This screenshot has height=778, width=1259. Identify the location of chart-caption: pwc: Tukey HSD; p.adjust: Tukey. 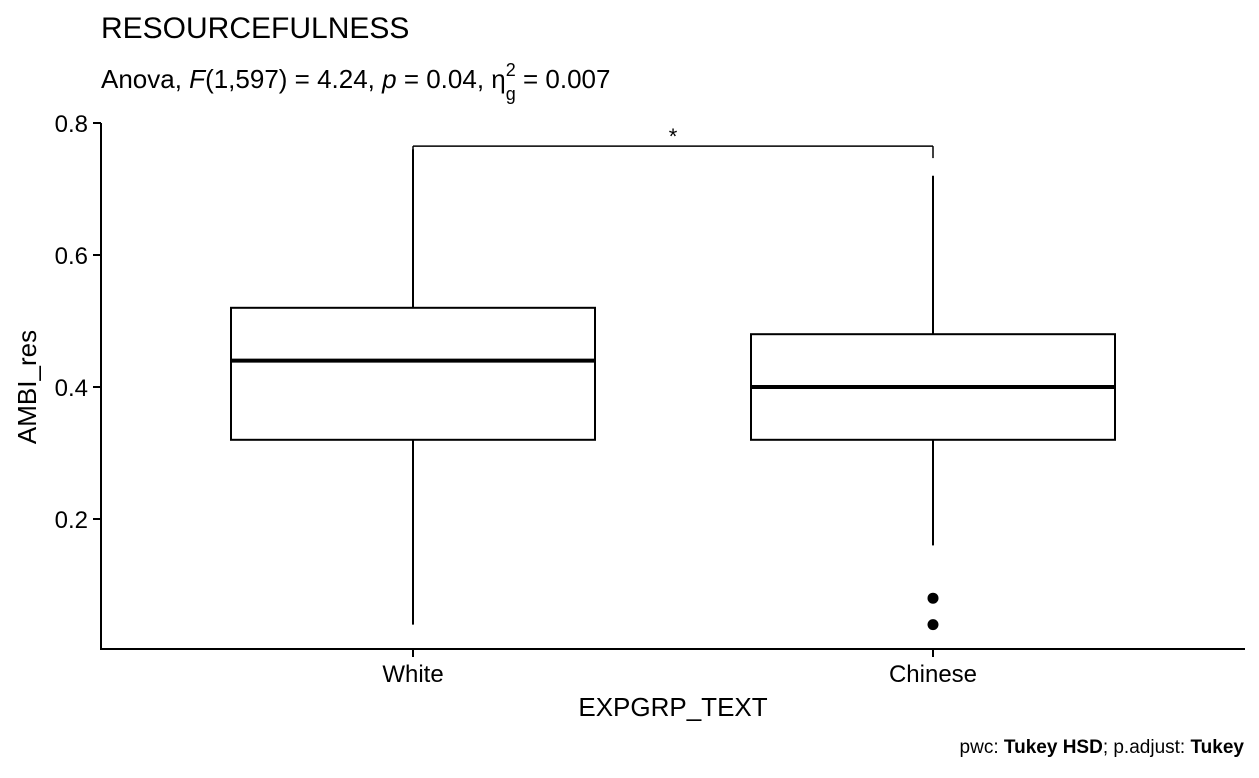
(1102, 747).